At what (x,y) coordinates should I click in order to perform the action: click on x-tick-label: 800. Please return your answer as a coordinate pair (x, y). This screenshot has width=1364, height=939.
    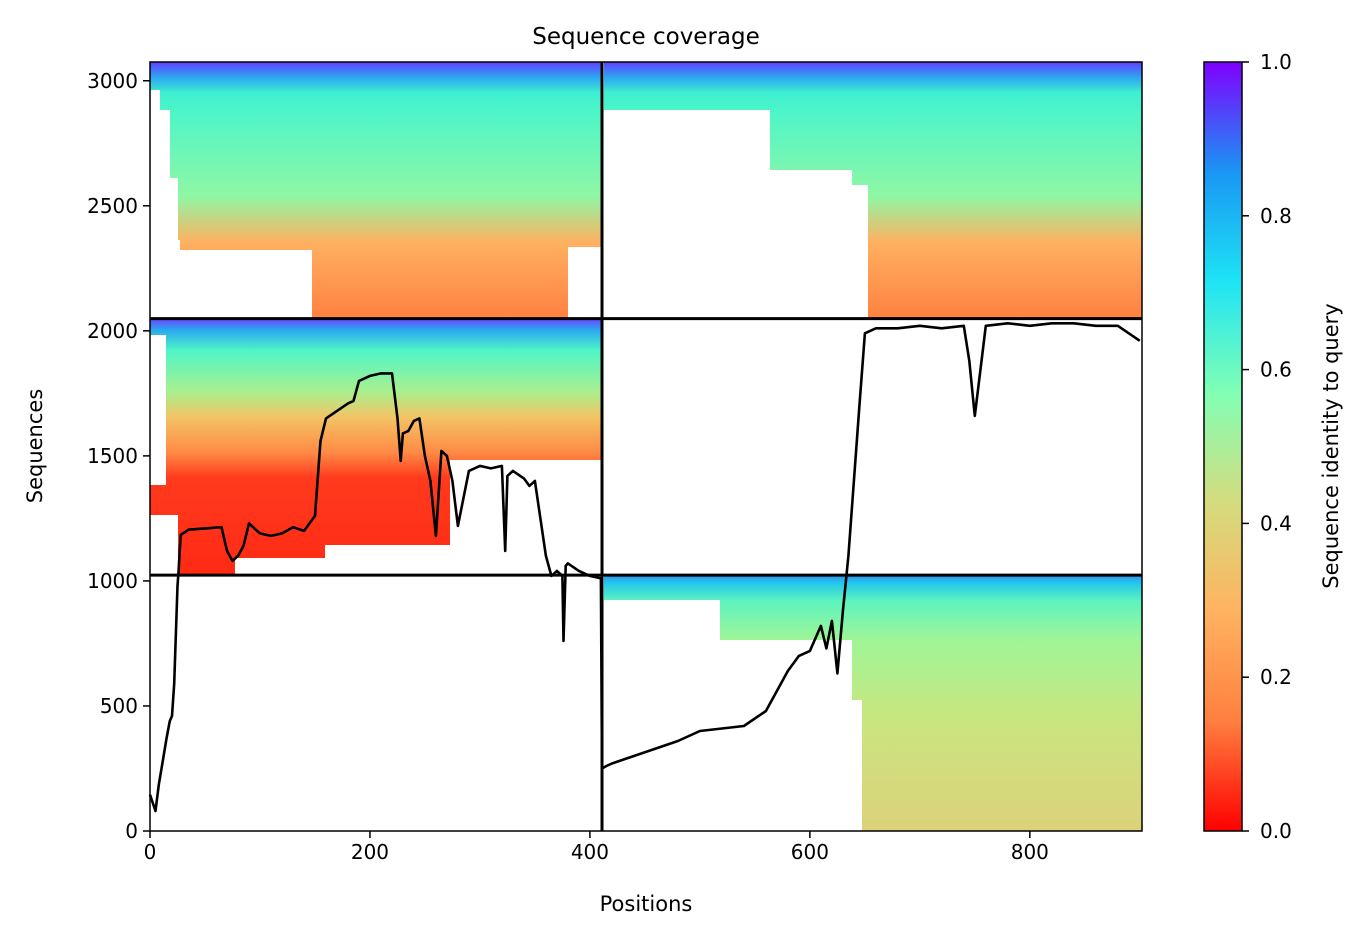
    Looking at the image, I should click on (1030, 852).